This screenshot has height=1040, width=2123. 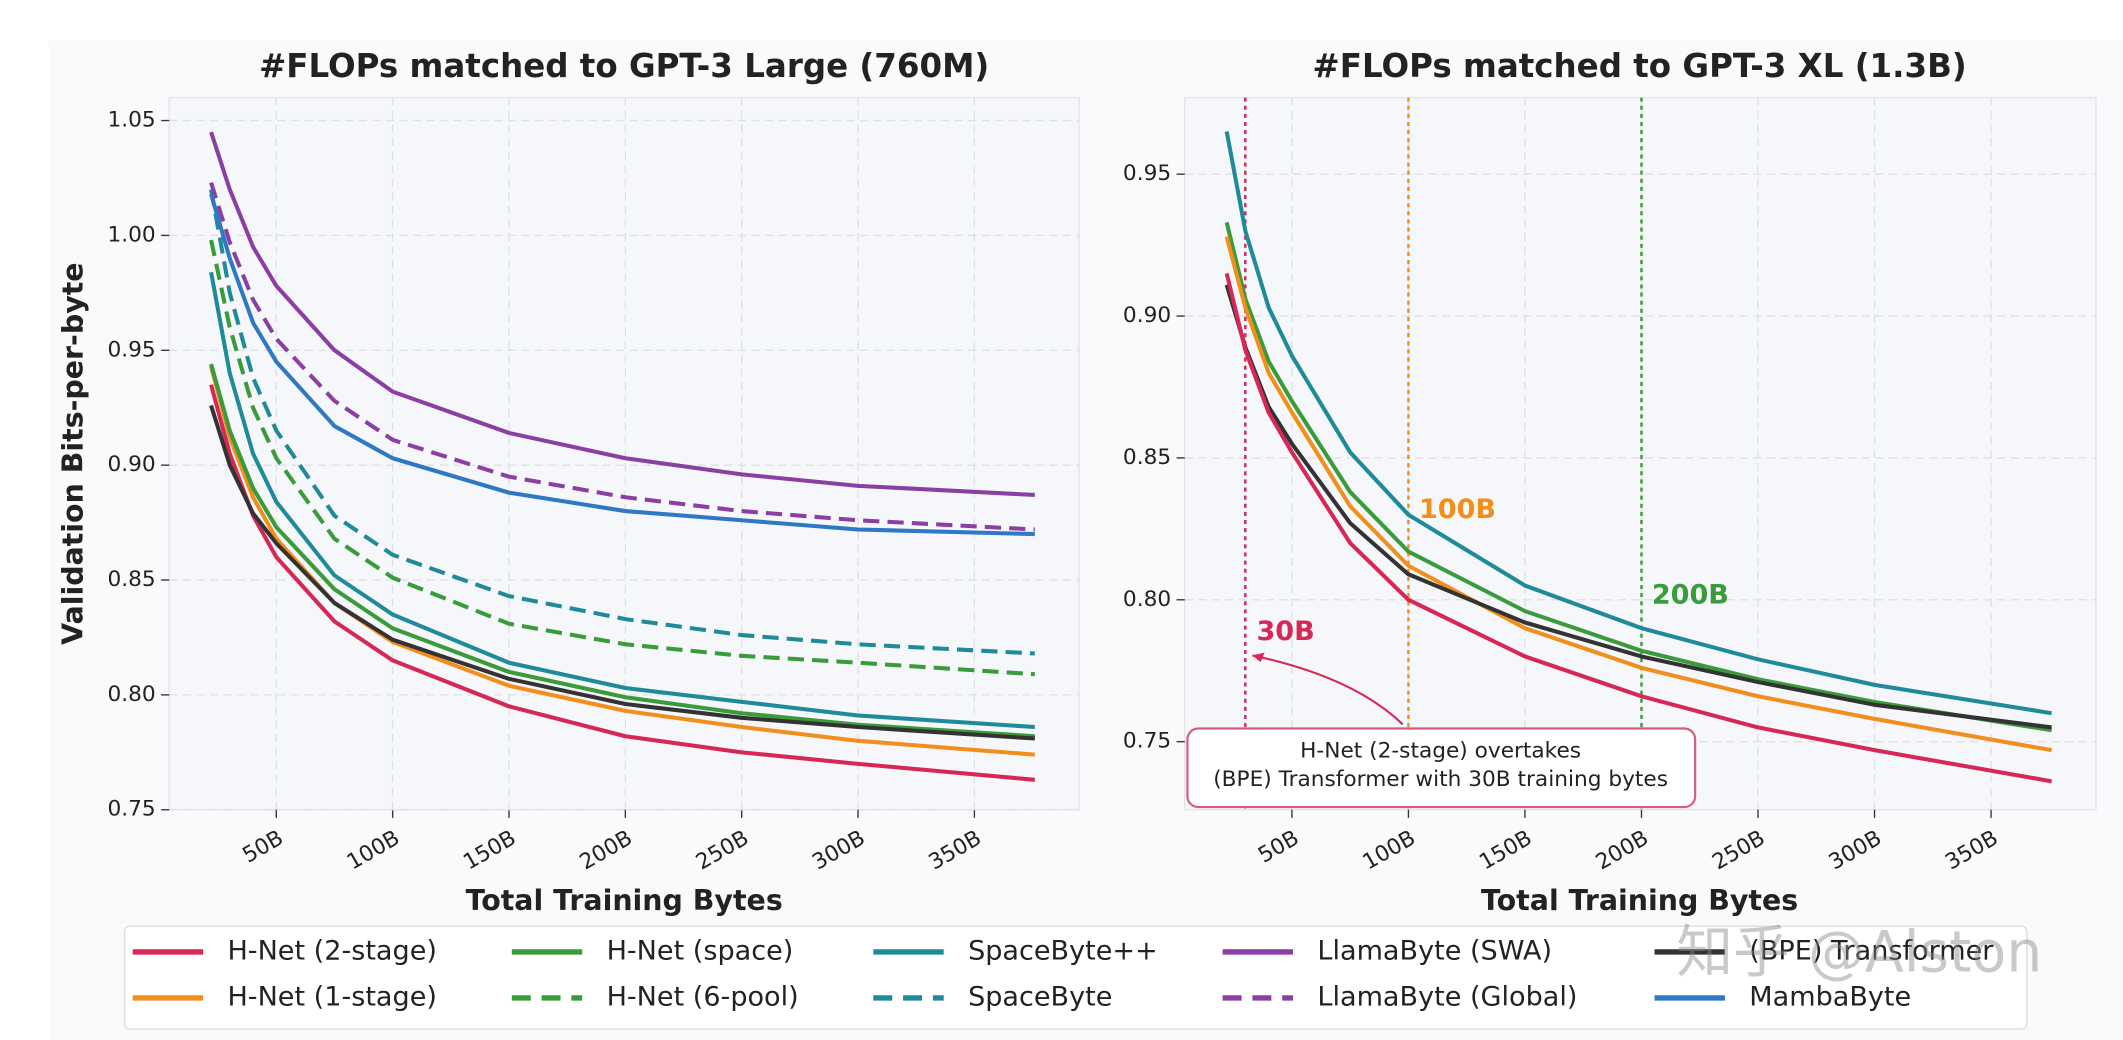 What do you see at coordinates (1258, 657) in the screenshot?
I see `arrow-head` at bounding box center [1258, 657].